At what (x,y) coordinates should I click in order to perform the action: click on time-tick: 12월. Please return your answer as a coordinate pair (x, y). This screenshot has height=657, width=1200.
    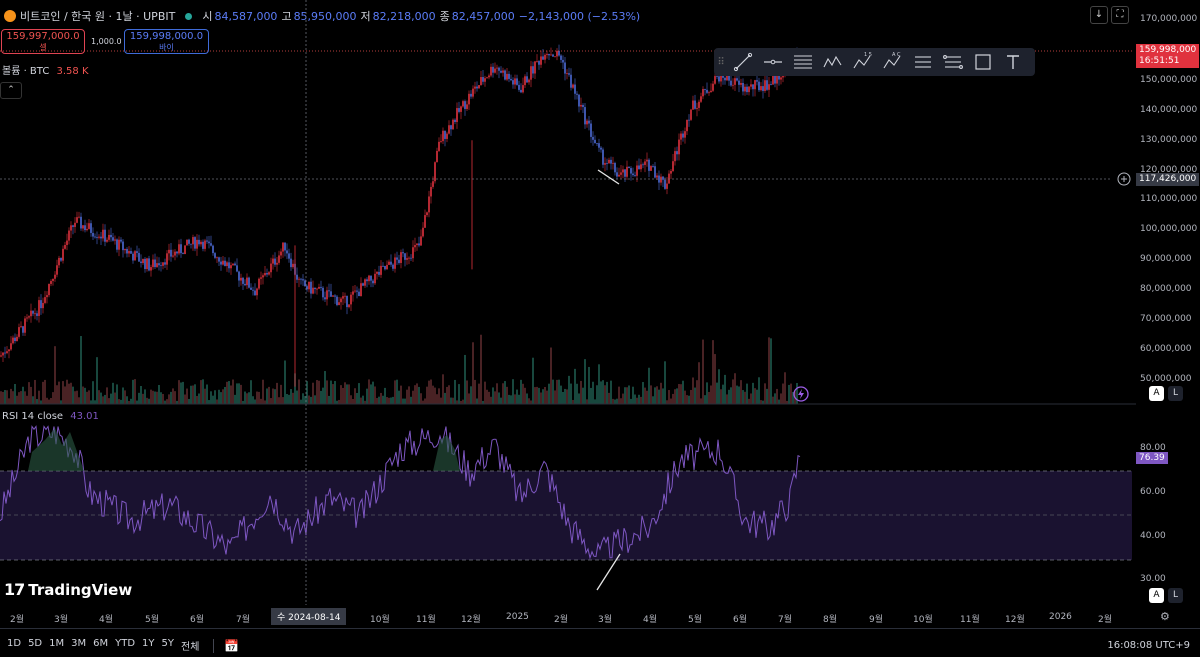
    Looking at the image, I should click on (1015, 620).